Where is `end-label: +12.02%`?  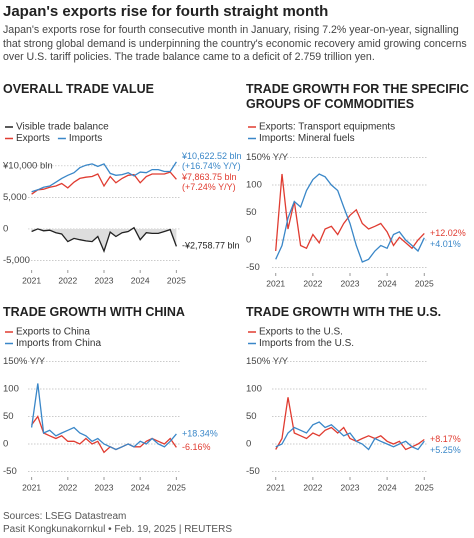
end-label: +12.02% is located at coordinates (448, 233).